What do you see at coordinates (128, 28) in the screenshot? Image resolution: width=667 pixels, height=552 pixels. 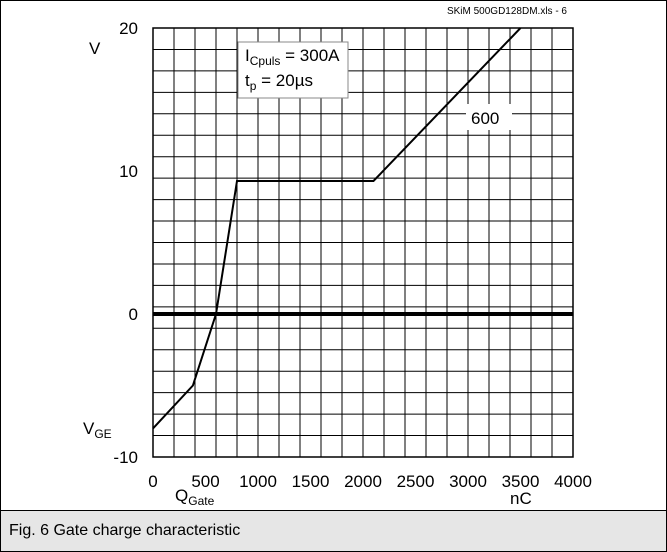 I see `y-tick-label: 20` at bounding box center [128, 28].